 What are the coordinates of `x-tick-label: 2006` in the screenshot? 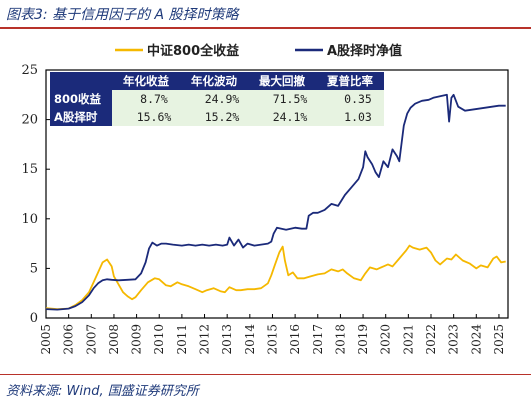 It's located at (69, 339).